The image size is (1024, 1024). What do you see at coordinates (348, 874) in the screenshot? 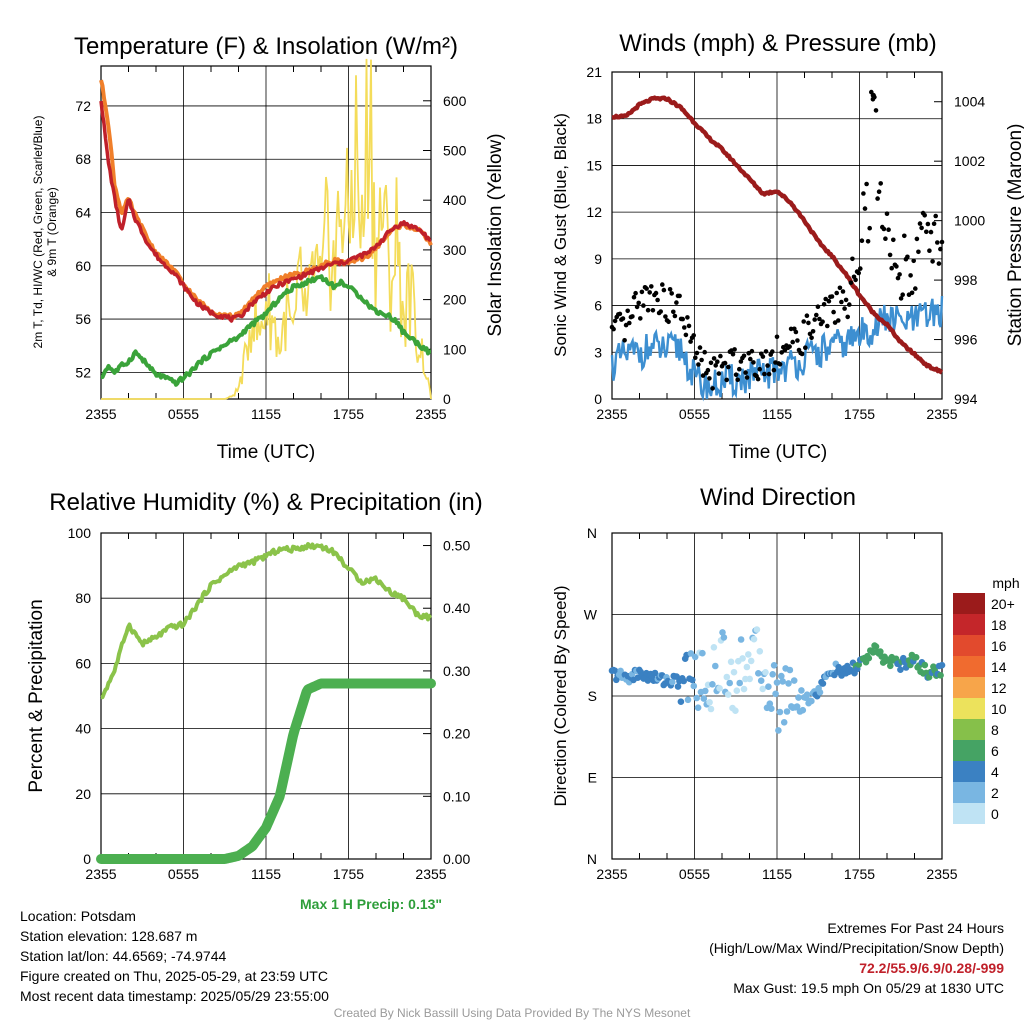
I see `rh-x-tick-label: 1755` at bounding box center [348, 874].